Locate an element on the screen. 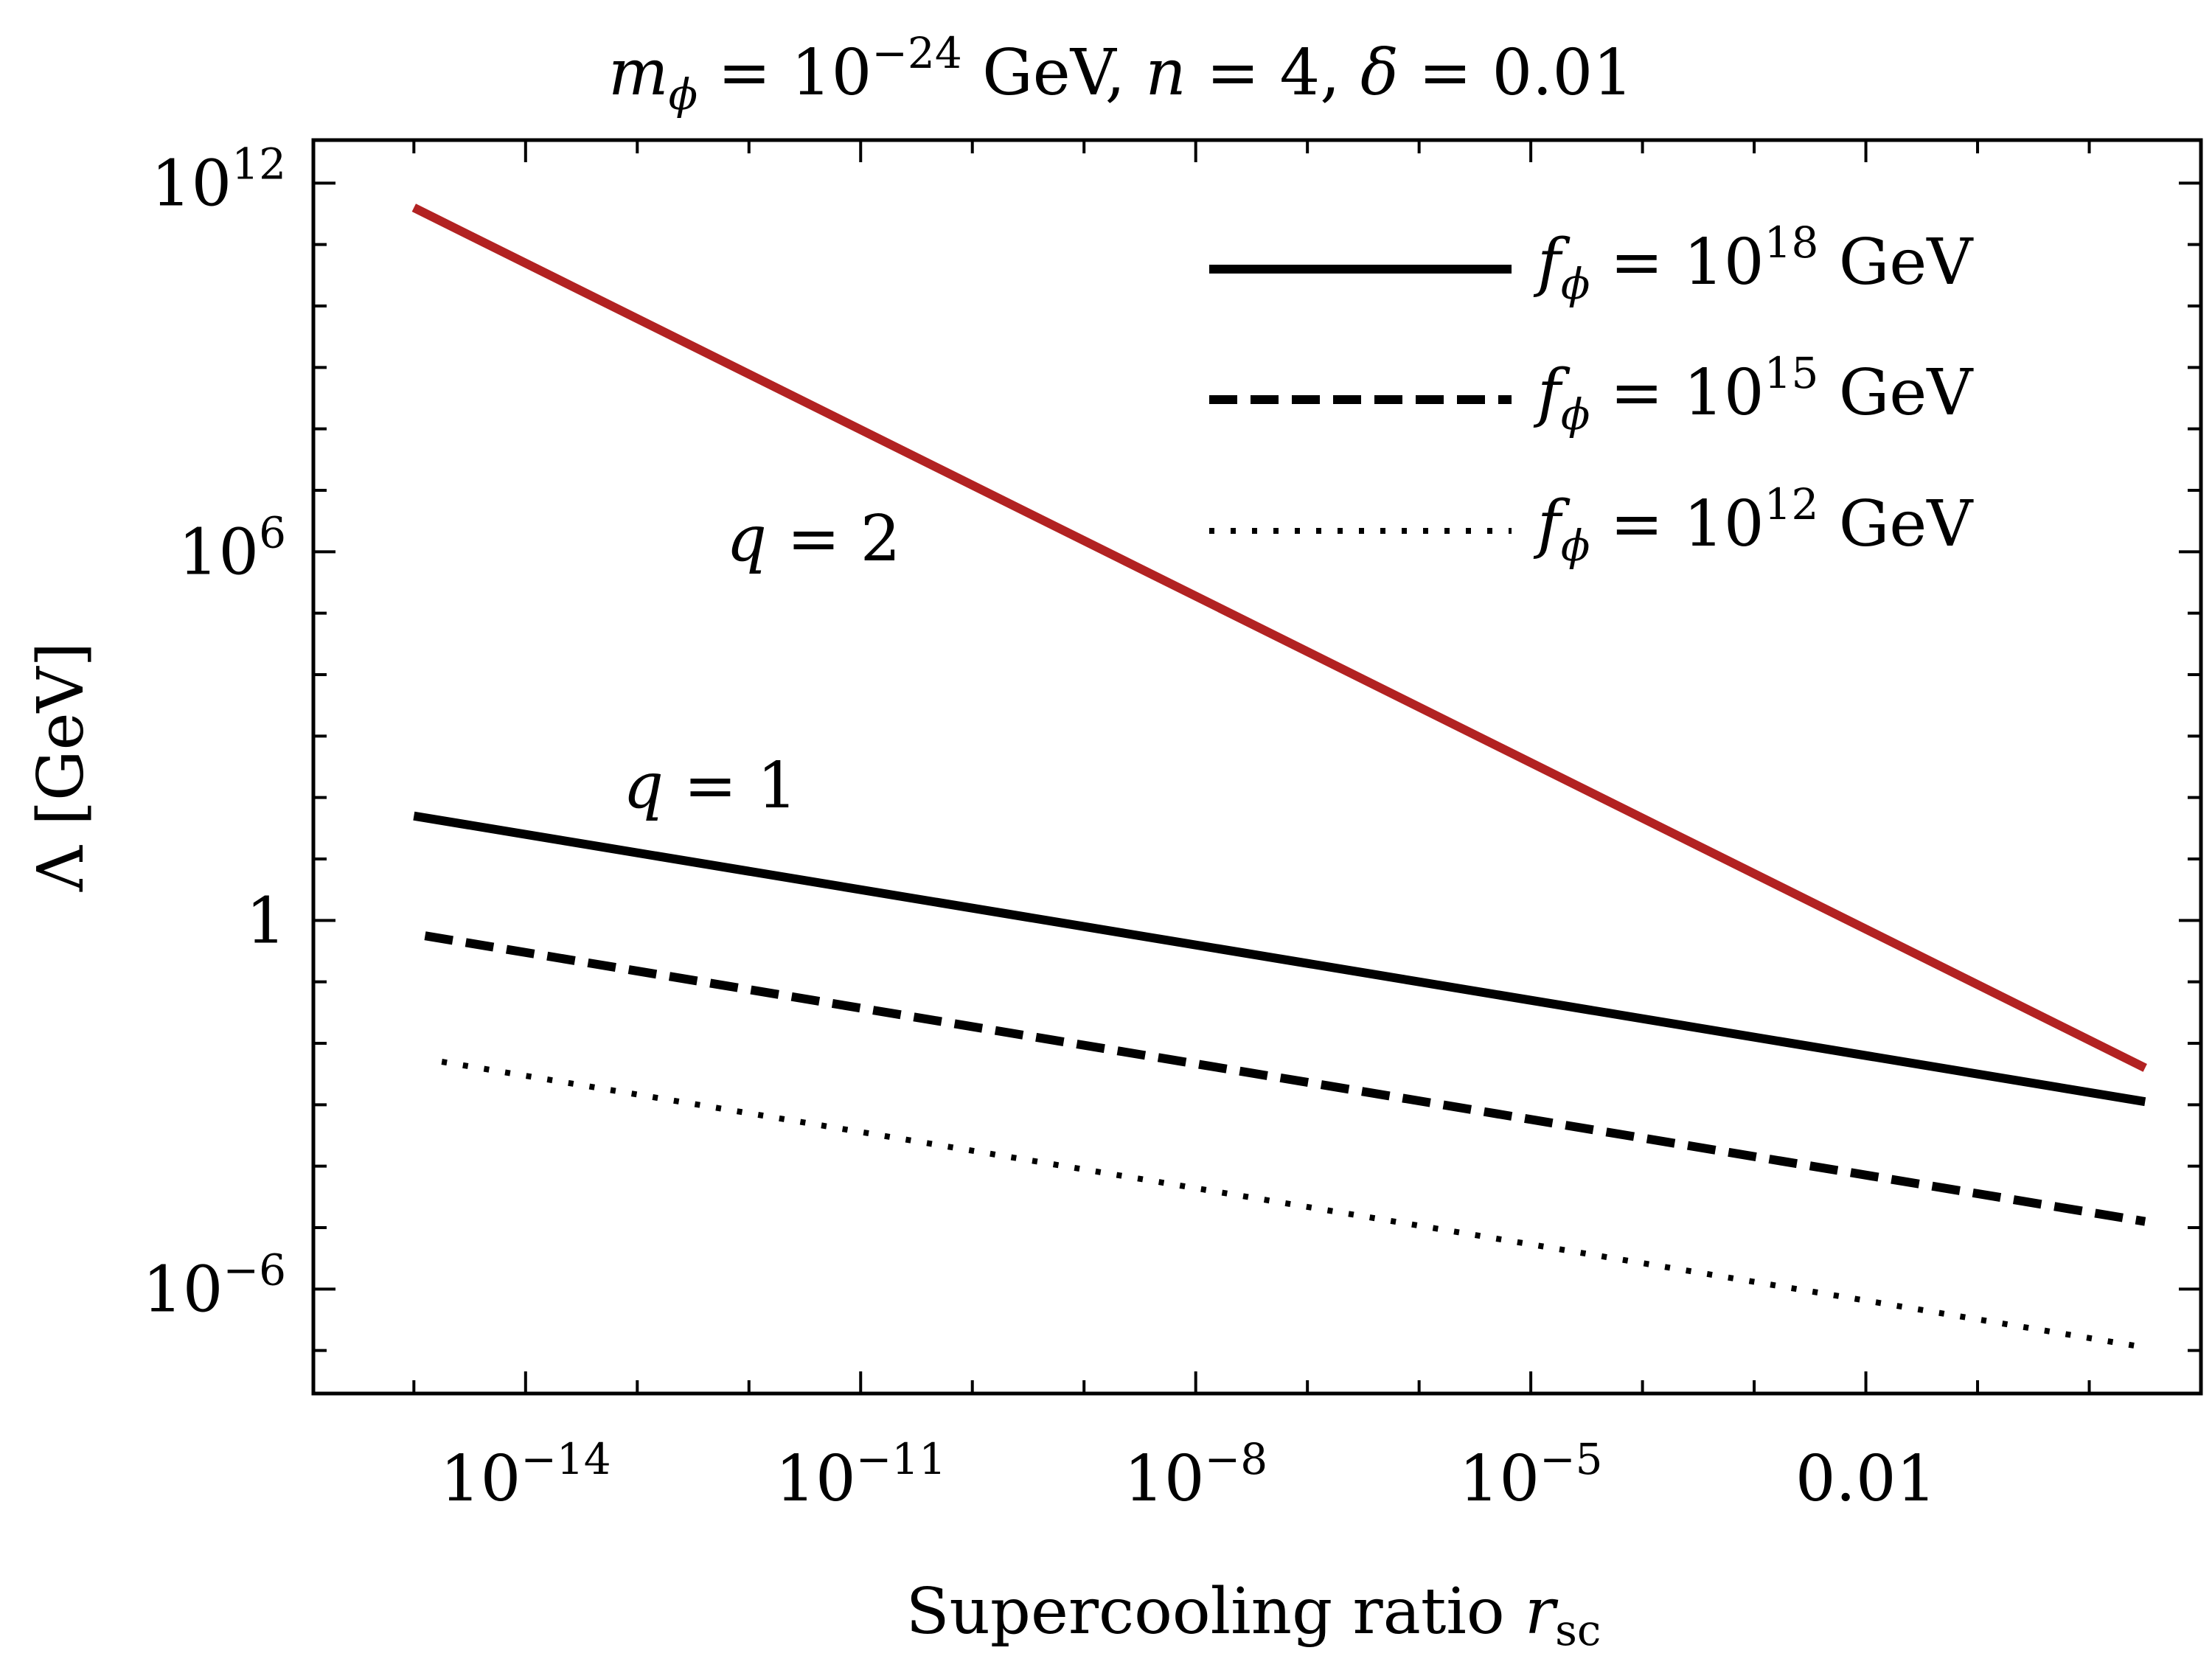  title-eq1: = 10 is located at coordinates (785, 73).